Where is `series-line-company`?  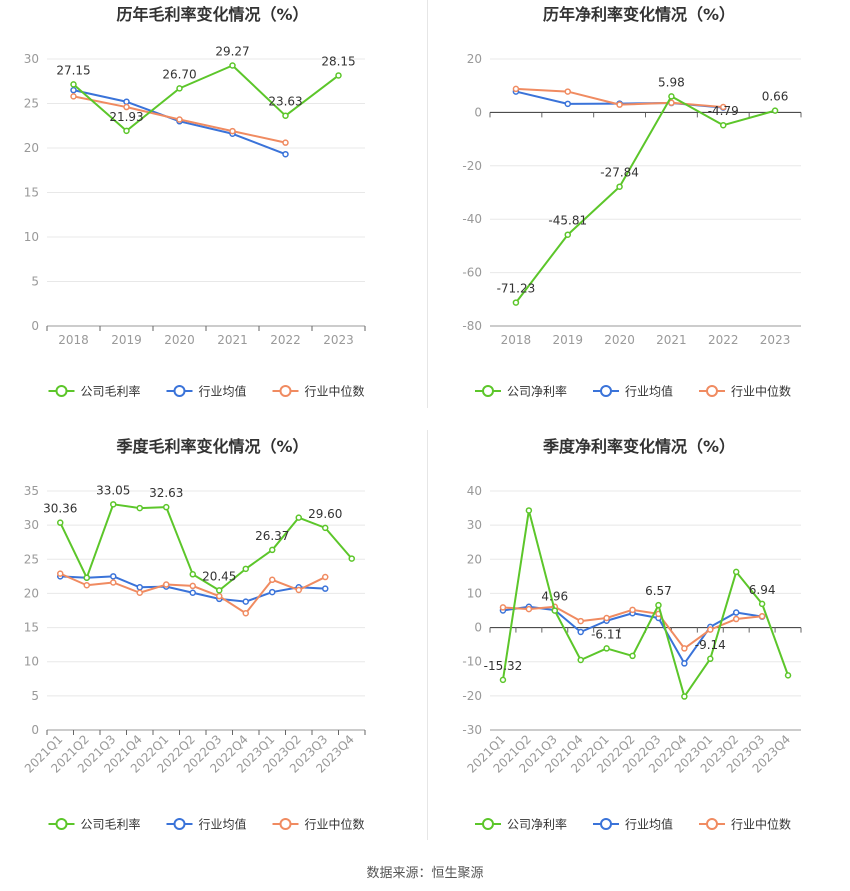 series-line-company is located at coordinates (206, 547).